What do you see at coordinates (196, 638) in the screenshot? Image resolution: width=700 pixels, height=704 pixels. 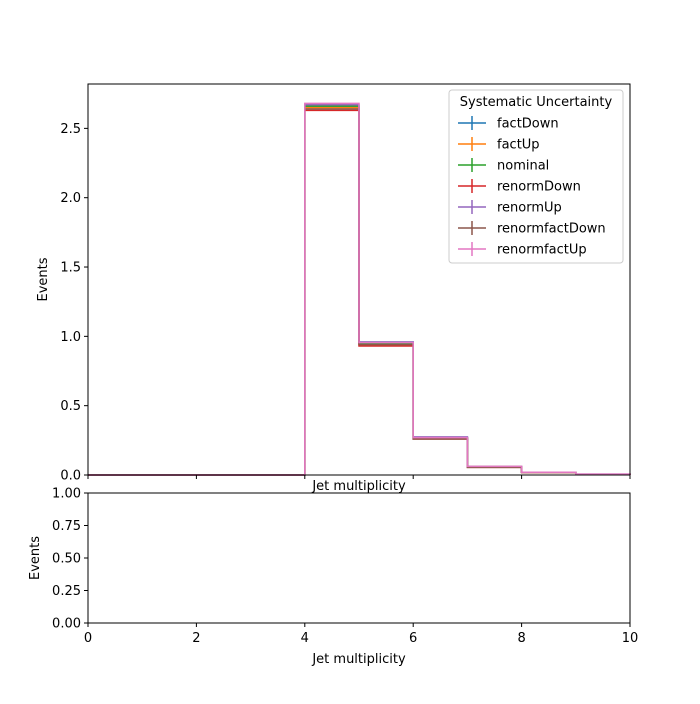 I see `x-tick-label: 2` at bounding box center [196, 638].